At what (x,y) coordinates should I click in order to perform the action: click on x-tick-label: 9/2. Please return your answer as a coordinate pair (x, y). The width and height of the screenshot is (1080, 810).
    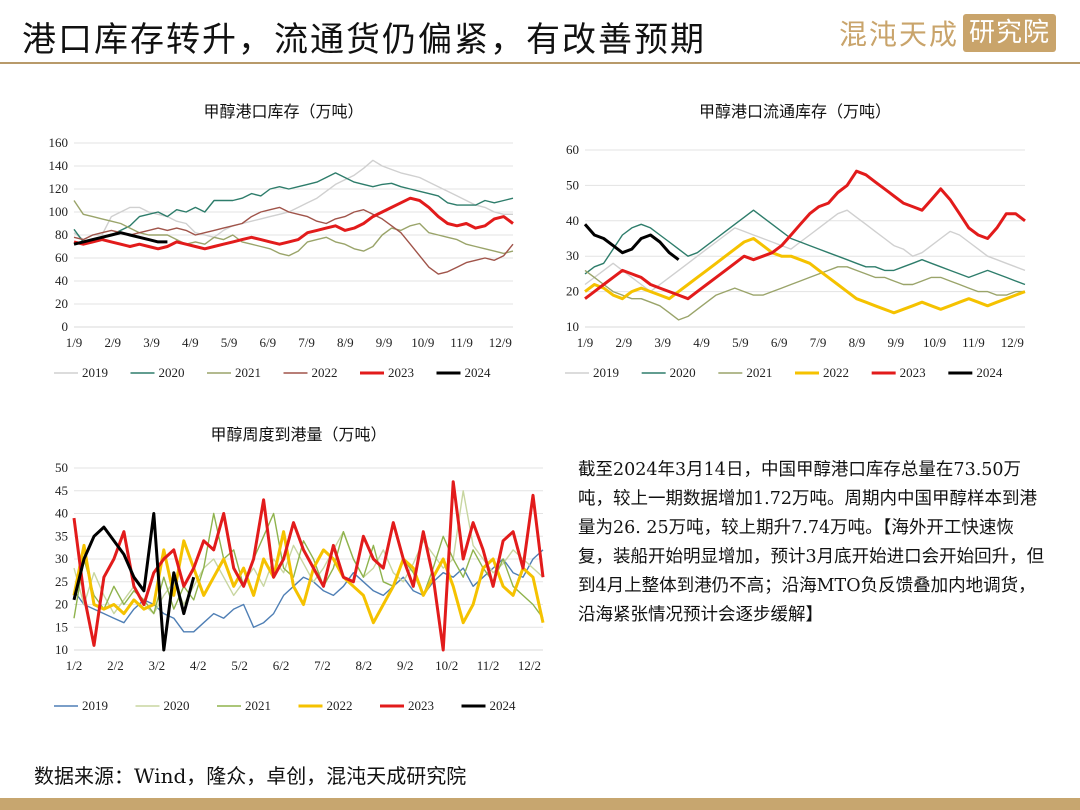
    Looking at the image, I should click on (405, 665).